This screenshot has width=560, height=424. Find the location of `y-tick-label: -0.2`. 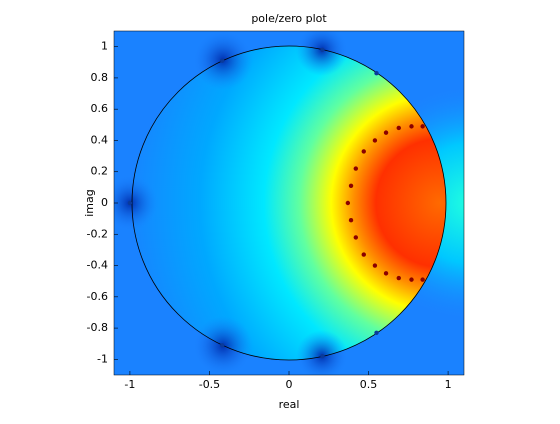

y-tick-label: -0.2 is located at coordinates (97, 233).